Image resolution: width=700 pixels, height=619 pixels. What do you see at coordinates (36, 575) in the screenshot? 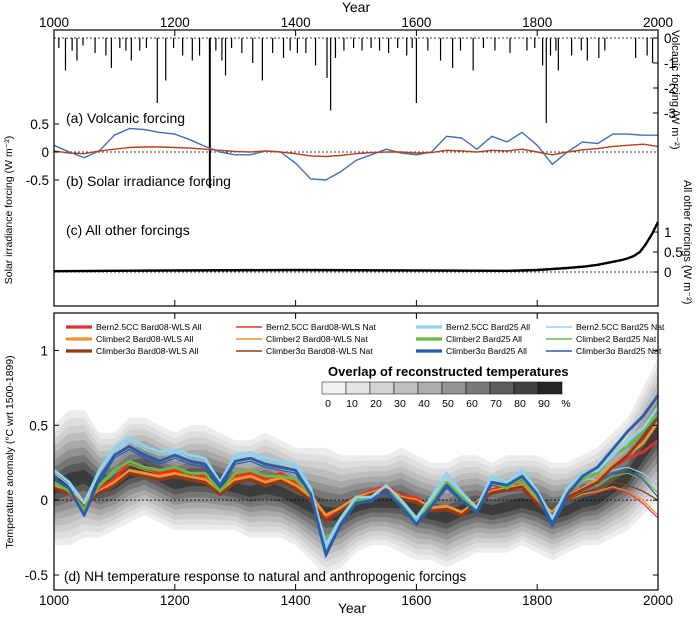
I see `temperature-y-tick-label: -0.5` at bounding box center [36, 575].